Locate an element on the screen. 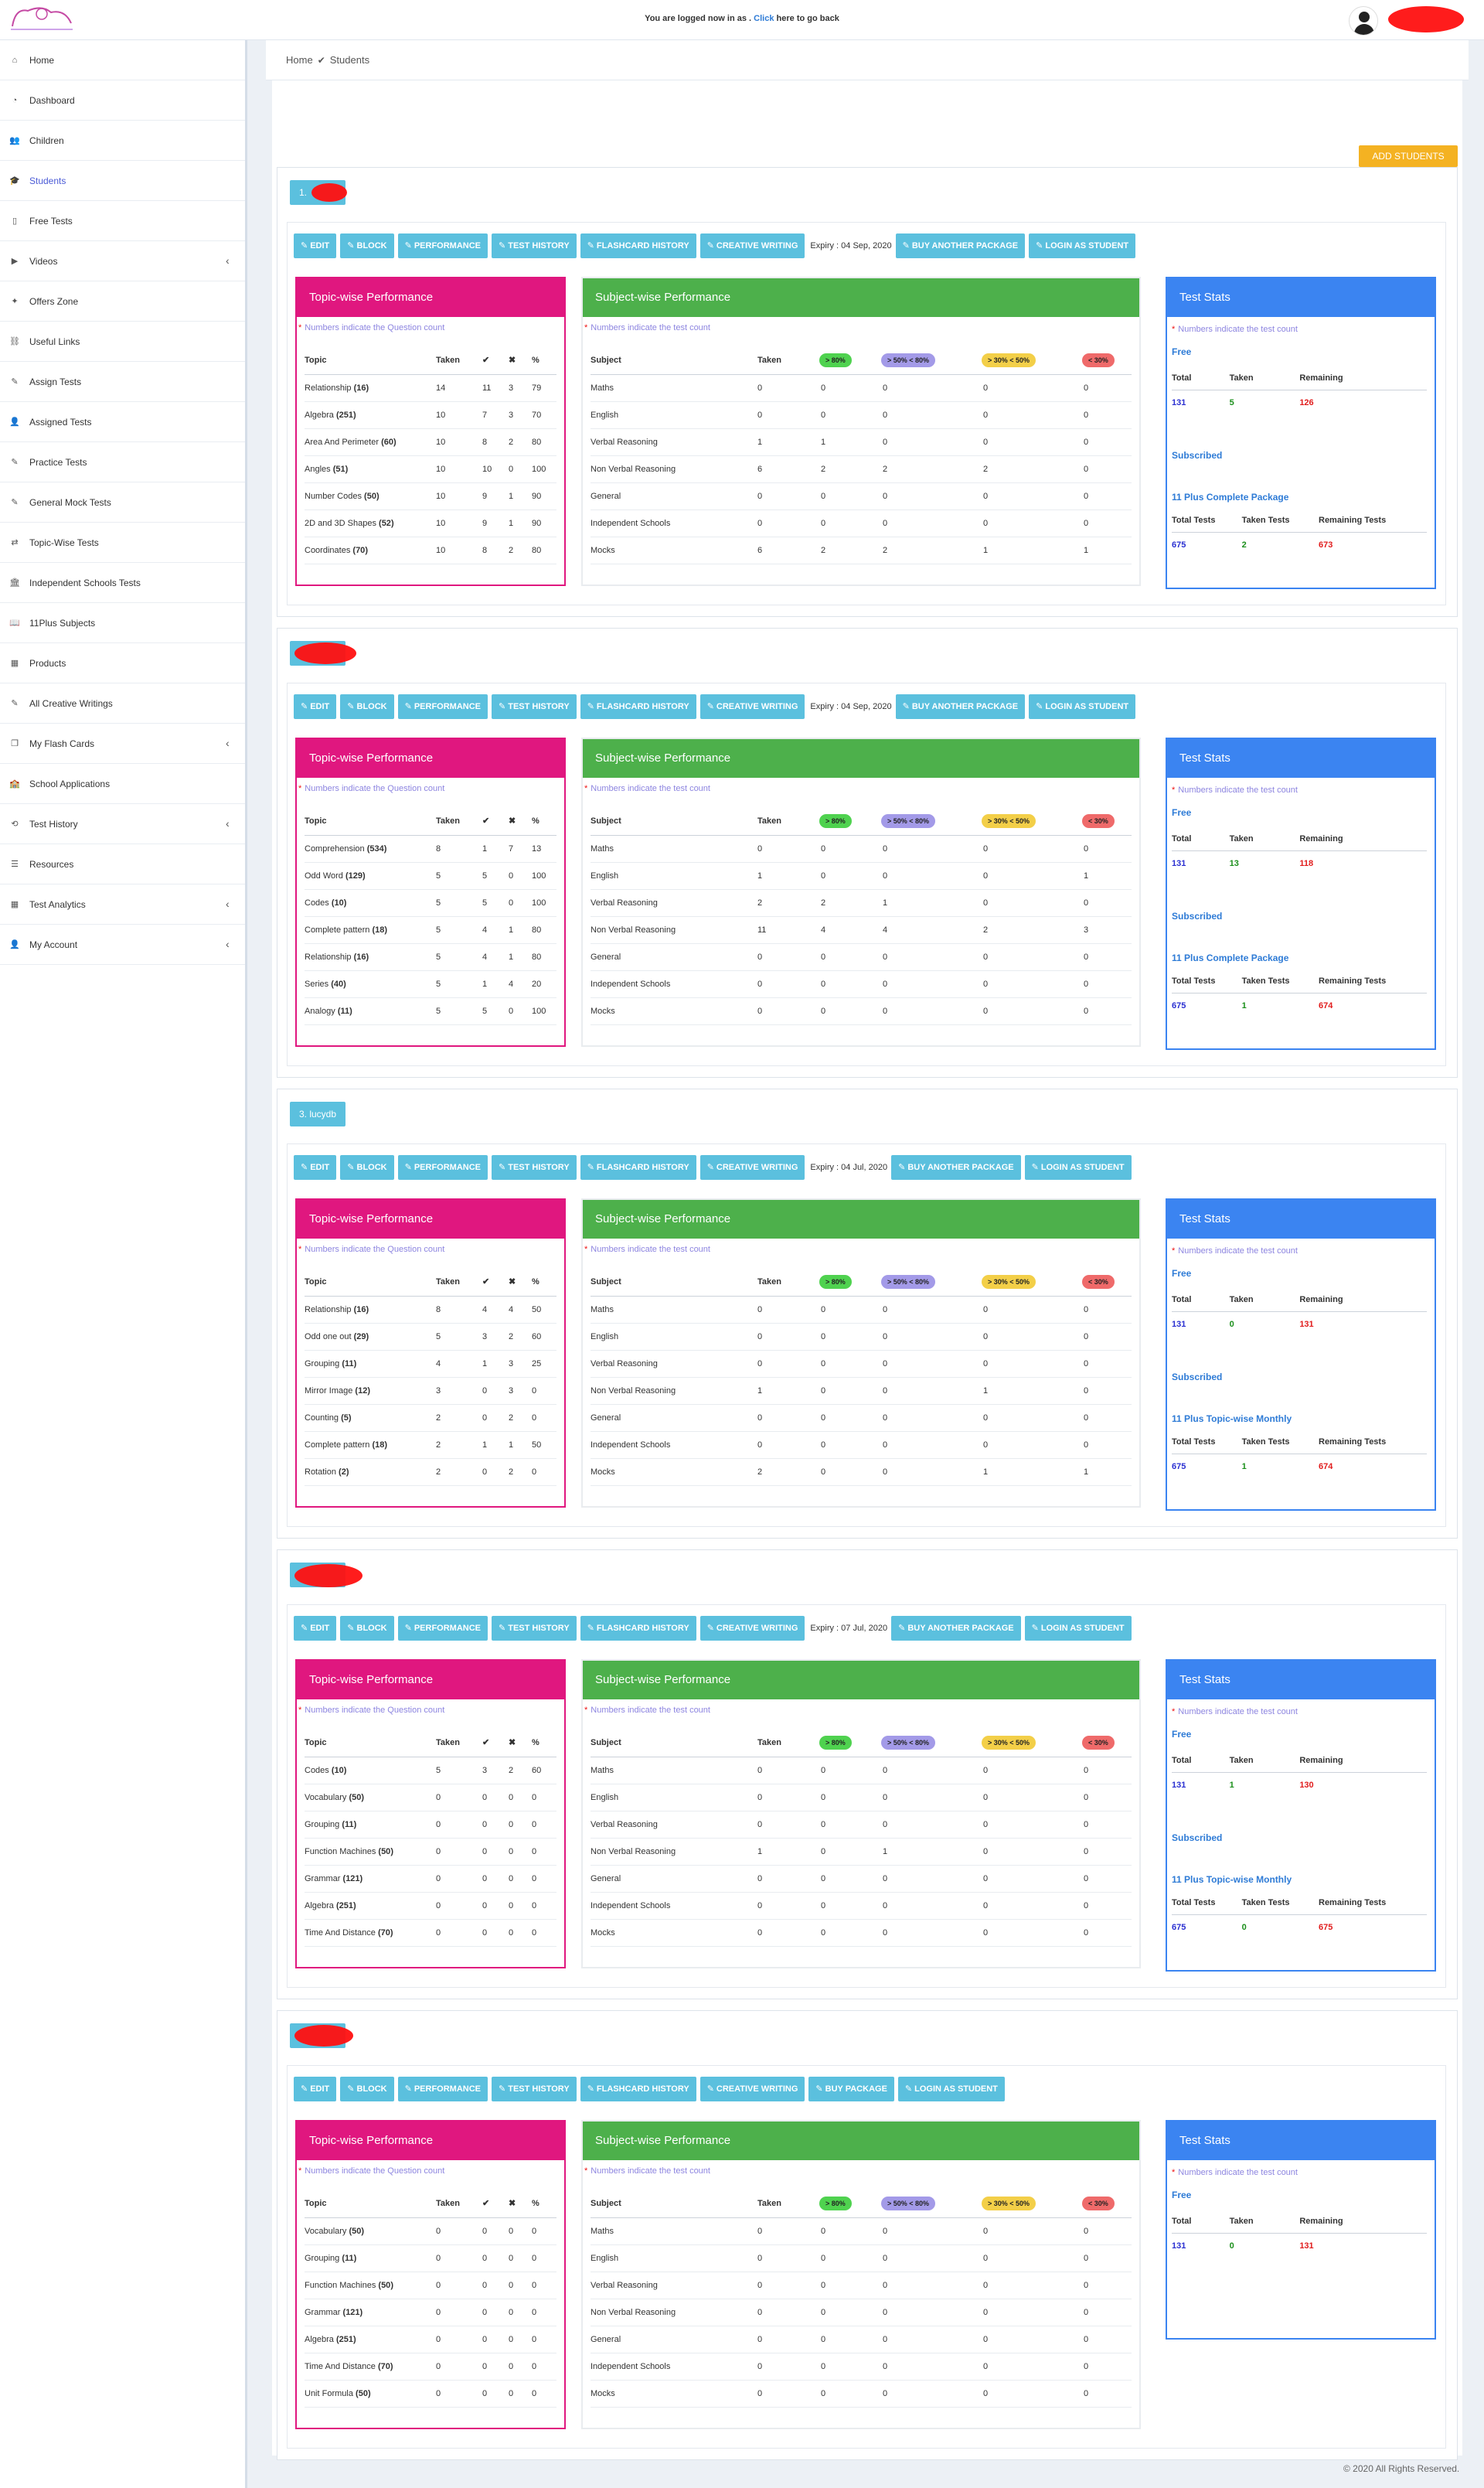 Image resolution: width=1484 pixels, height=2488 pixels. question-count: (11) is located at coordinates (349, 1824).